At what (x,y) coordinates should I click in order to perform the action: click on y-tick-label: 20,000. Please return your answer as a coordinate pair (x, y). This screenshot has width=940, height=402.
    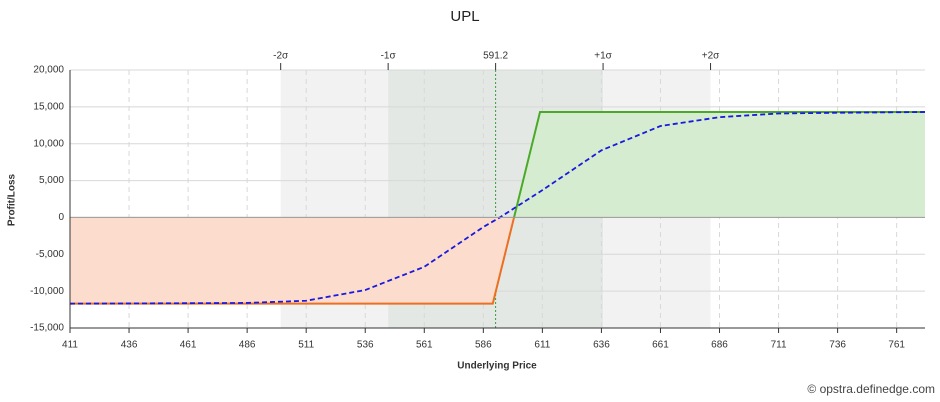
    Looking at the image, I should click on (48, 70).